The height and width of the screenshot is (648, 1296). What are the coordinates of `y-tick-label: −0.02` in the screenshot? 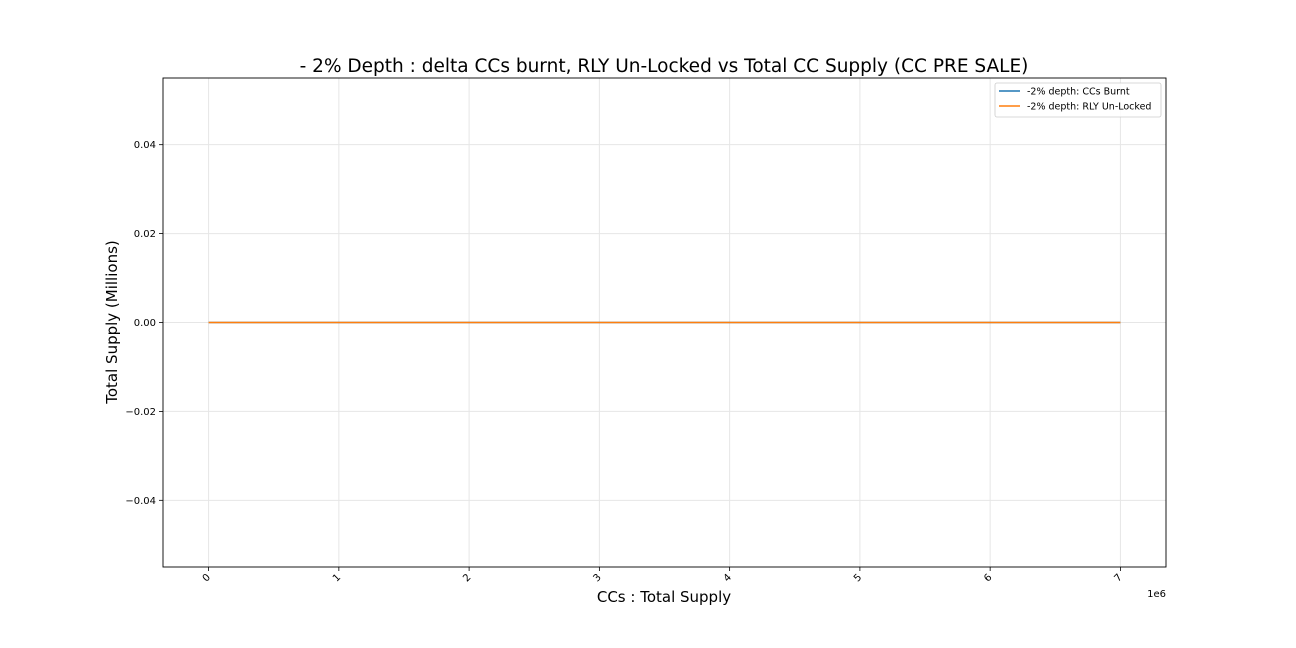 It's located at (140, 412).